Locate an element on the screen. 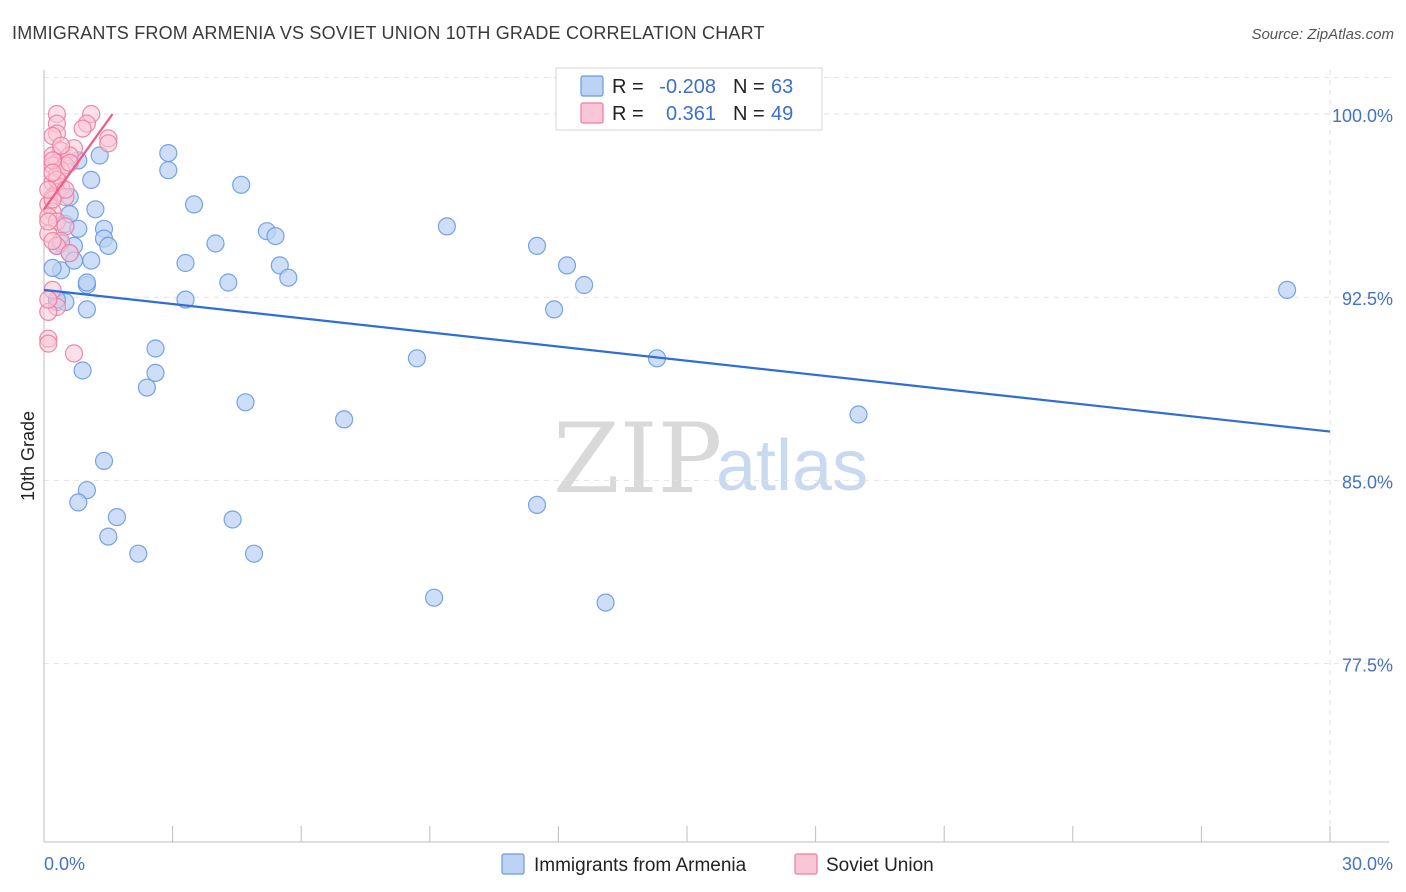  watermark: ZIP atlas is located at coordinates (710, 459).